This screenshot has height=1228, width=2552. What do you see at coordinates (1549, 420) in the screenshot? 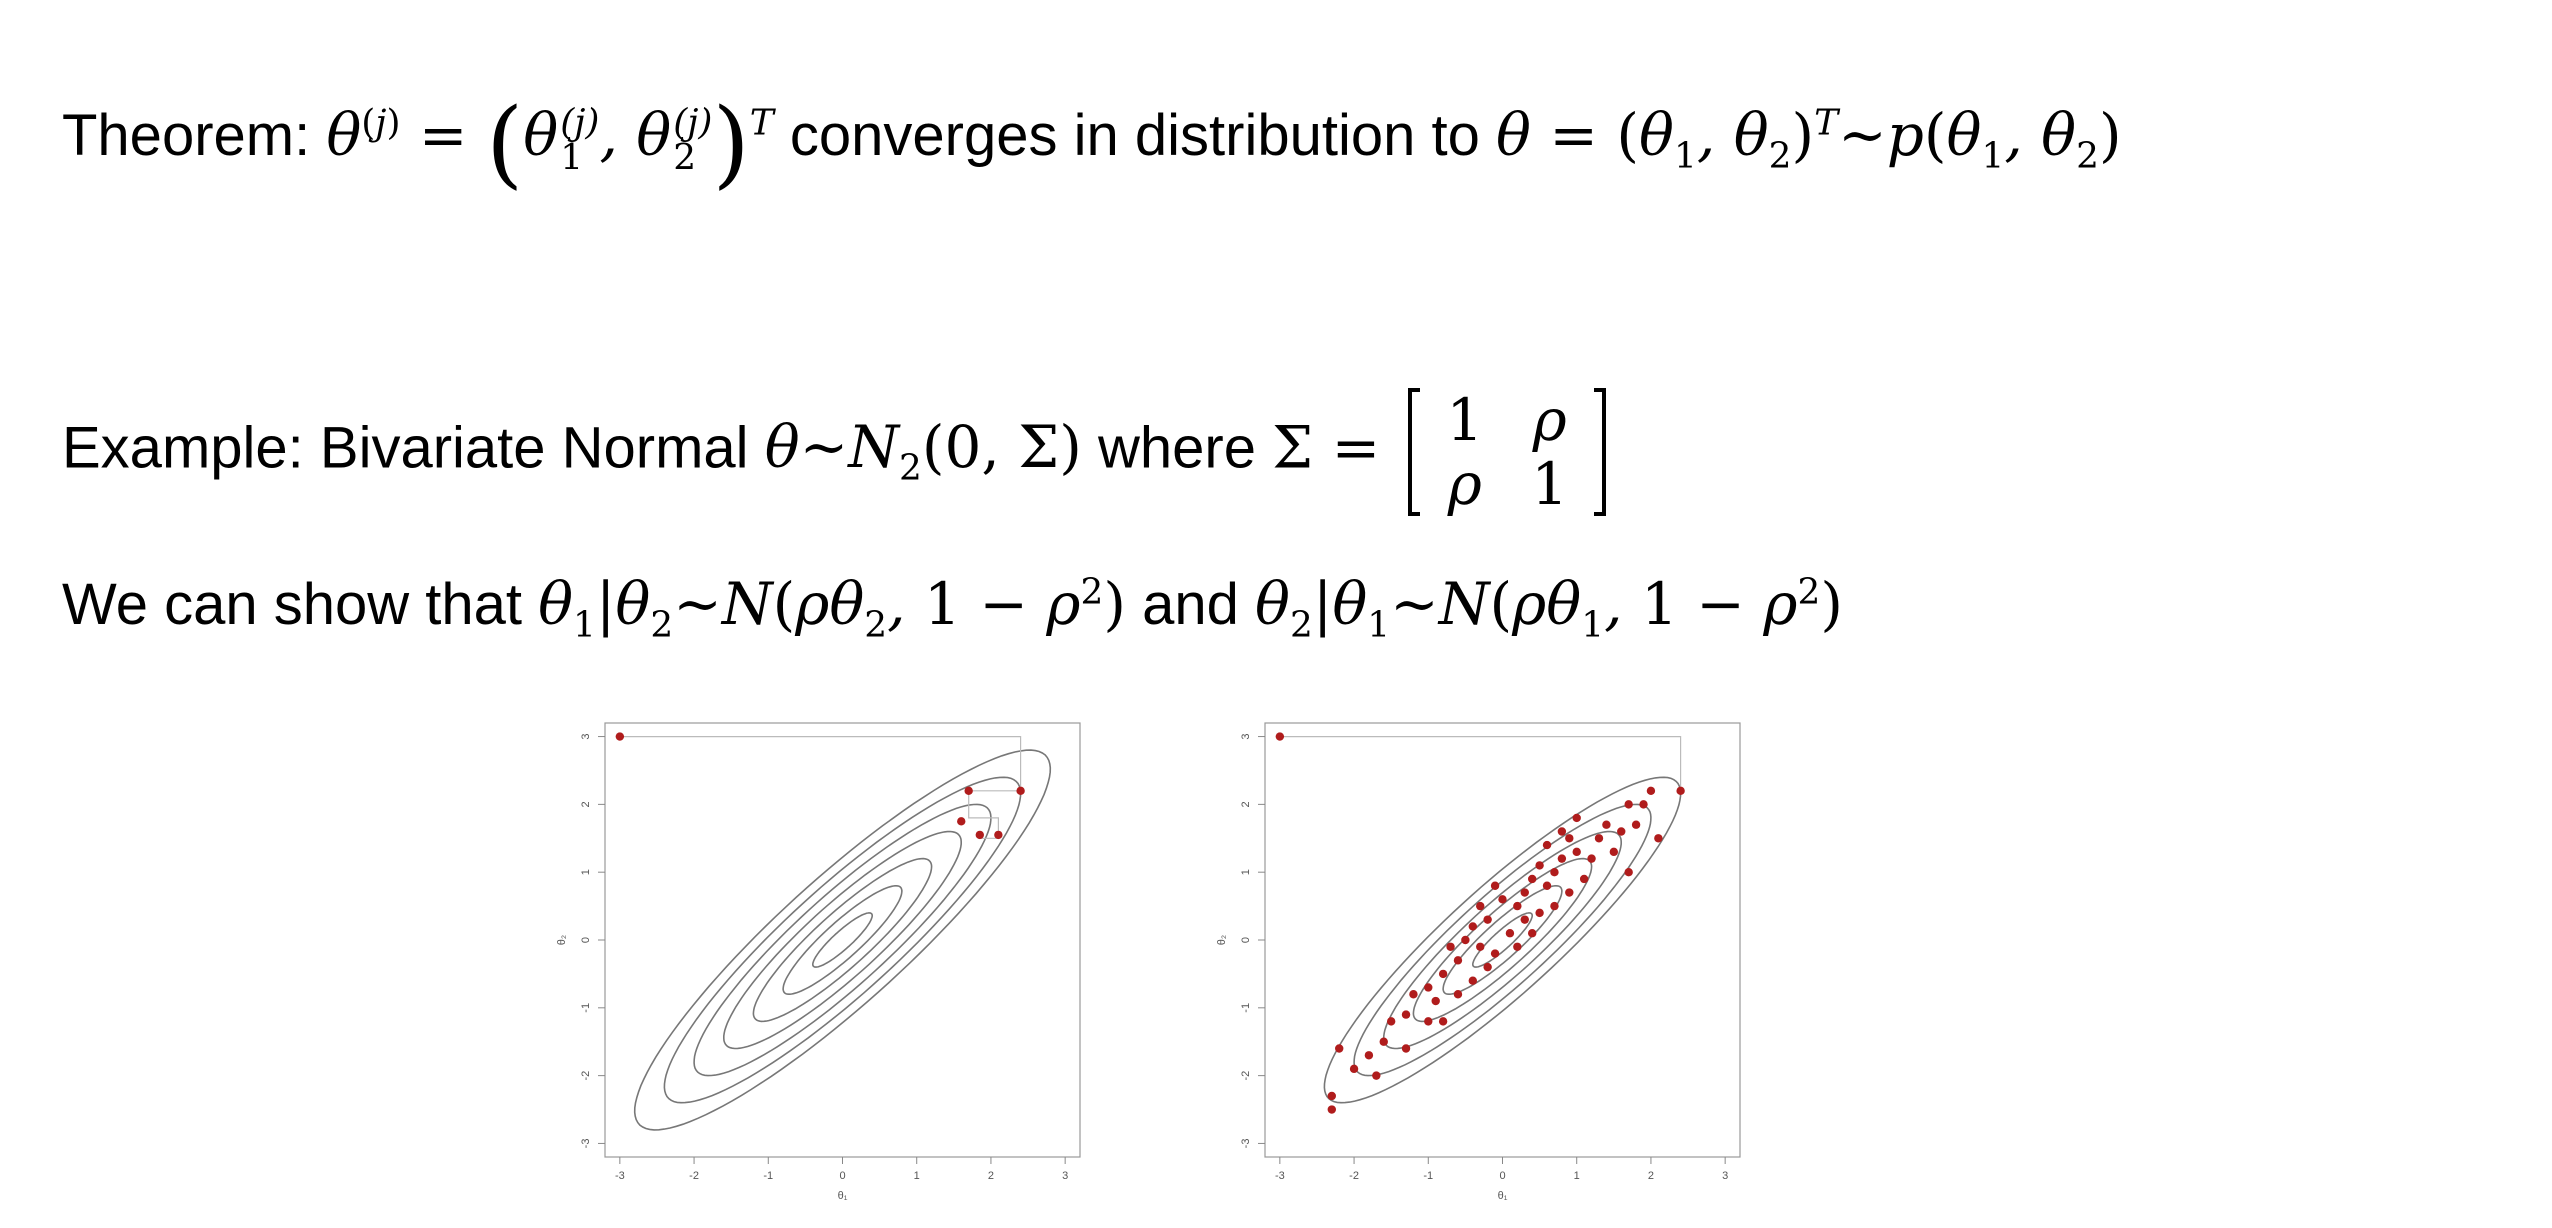
I see `matrix-cell: ρ` at bounding box center [1549, 420].